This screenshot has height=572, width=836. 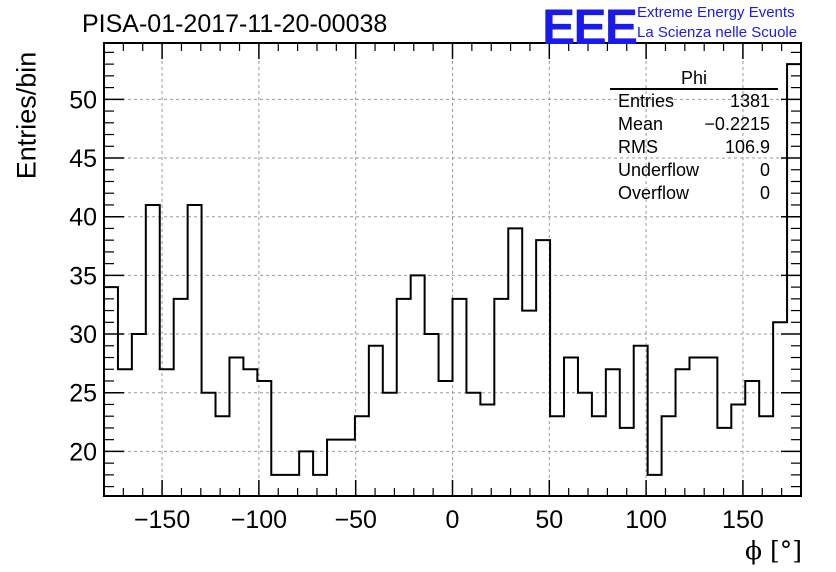 I want to click on y-tick-label: 45, so click(x=83, y=159).